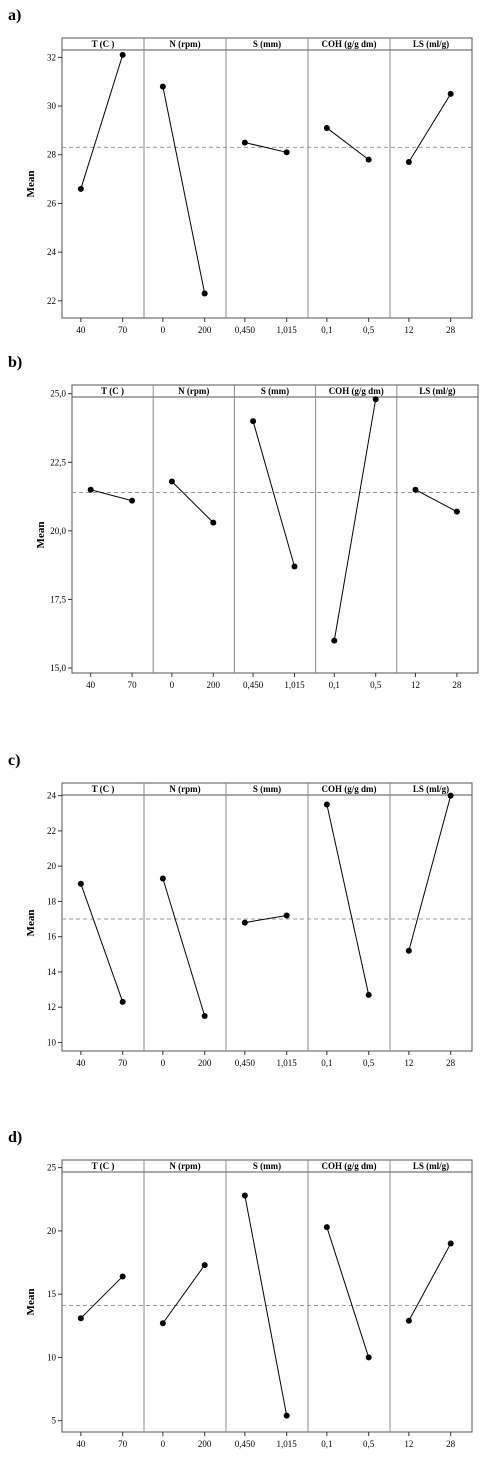 This screenshot has height=1478, width=480. I want to click on x-tick-label: 70, so click(123, 1063).